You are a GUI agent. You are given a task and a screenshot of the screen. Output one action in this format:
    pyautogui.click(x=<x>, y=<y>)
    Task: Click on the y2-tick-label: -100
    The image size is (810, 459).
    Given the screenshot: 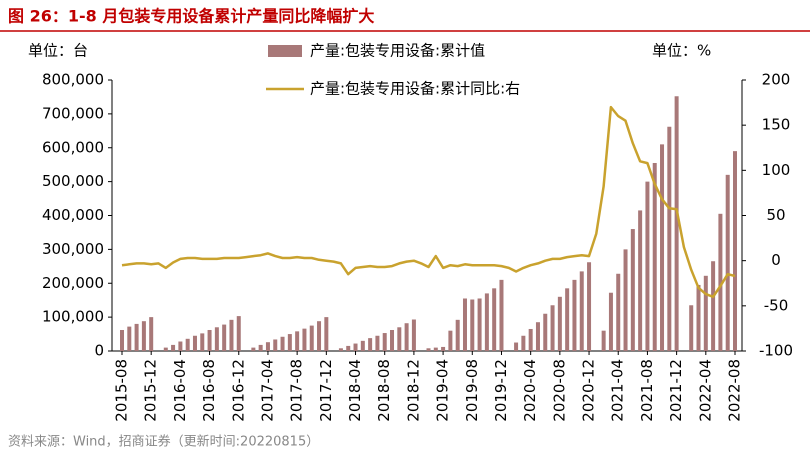 What is the action you would take?
    pyautogui.click(x=776, y=351)
    